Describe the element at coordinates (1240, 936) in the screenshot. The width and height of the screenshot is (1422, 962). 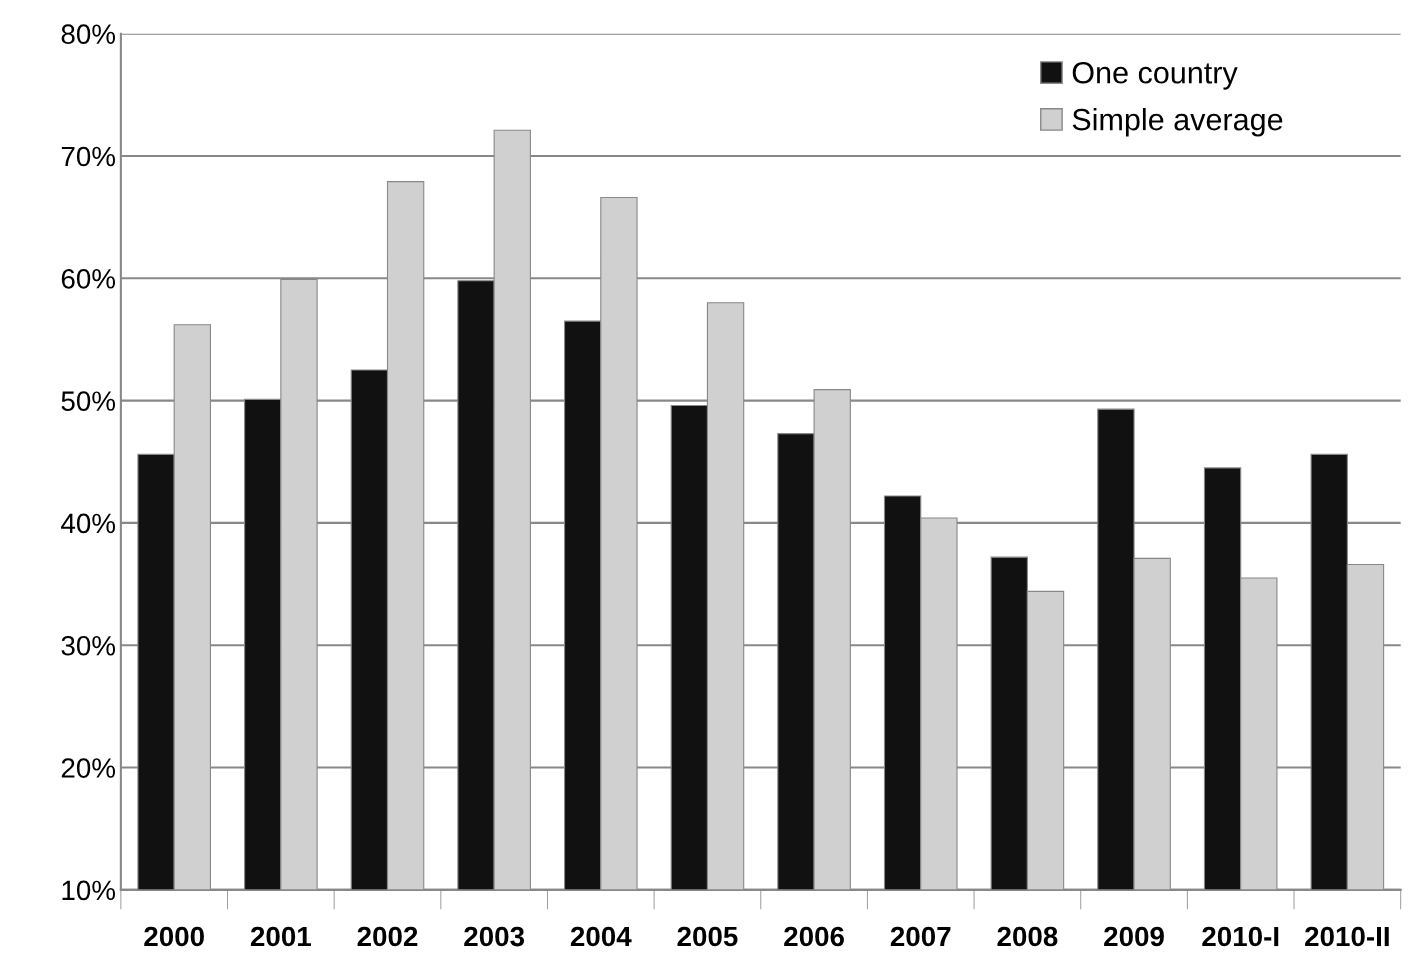
I see `x-tick-label: 2010-I` at that location.